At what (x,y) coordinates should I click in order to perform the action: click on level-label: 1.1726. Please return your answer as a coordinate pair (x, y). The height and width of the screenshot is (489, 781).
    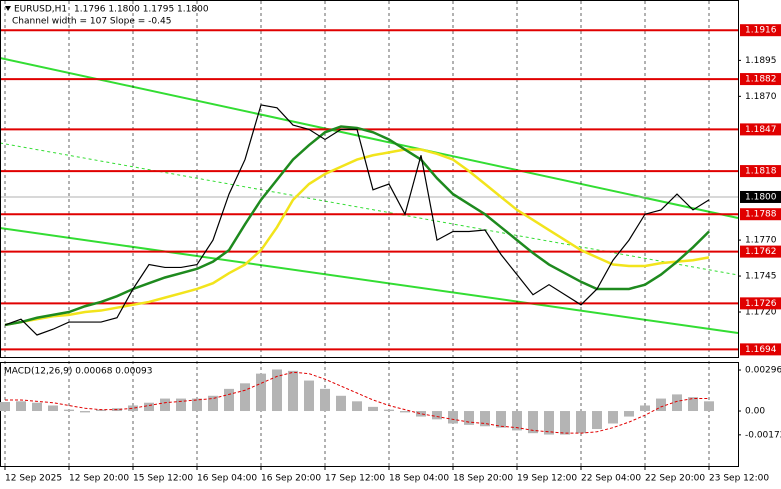
    Looking at the image, I should click on (761, 304).